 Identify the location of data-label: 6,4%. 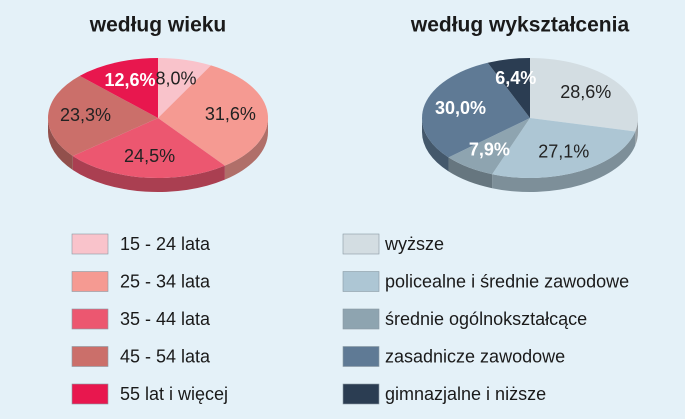
(515, 78).